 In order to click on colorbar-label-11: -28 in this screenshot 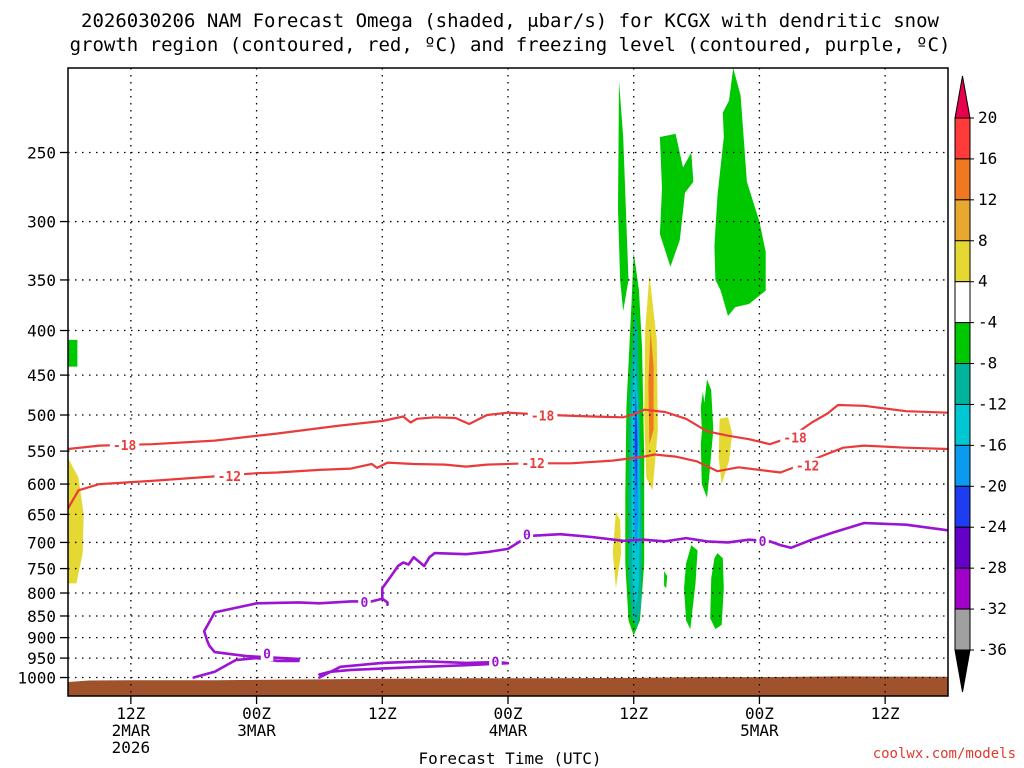, I will do `click(992, 567)`.